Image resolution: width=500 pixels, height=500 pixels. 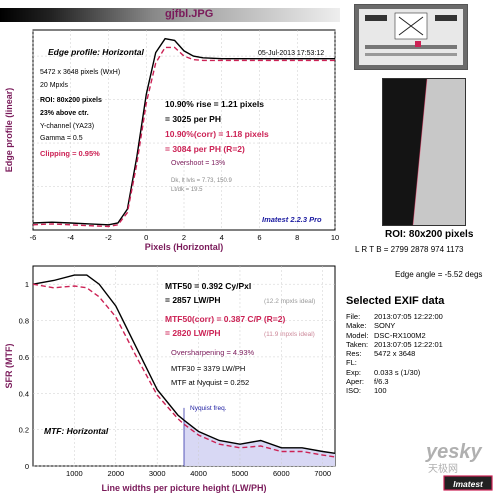 I want to click on mtf-xtick-label-3: 4000, so click(x=198, y=473).